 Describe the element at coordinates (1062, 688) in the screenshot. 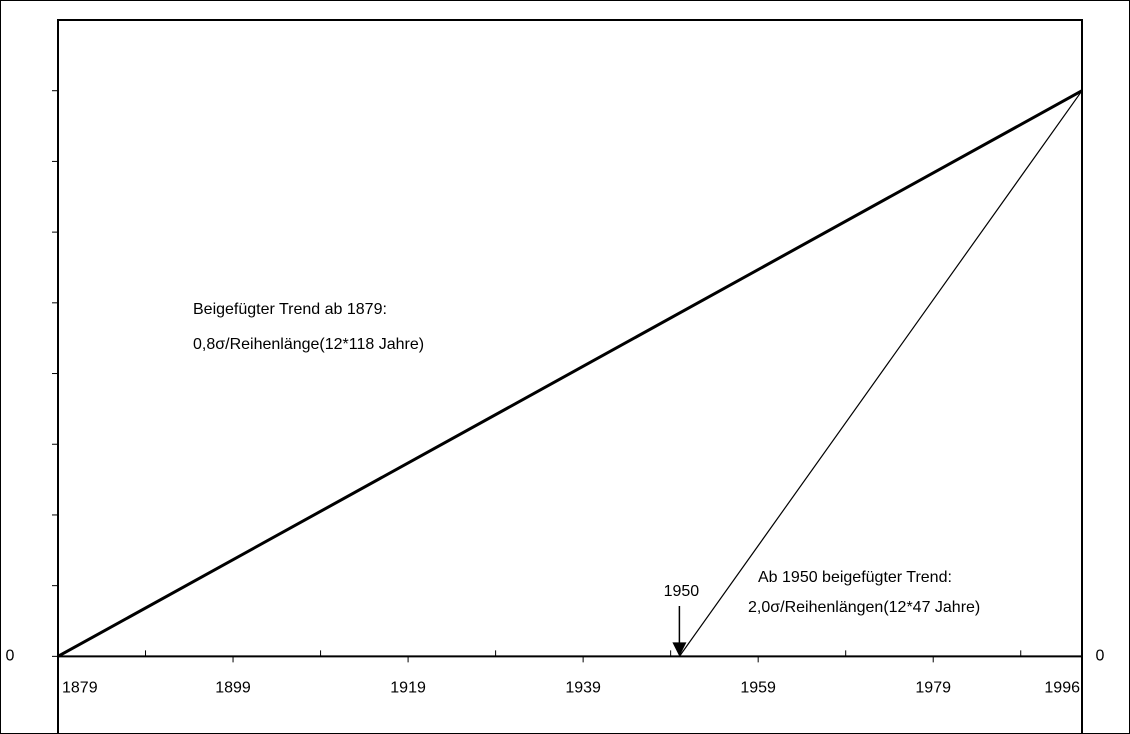

I see `x-tick-label: 1996` at that location.